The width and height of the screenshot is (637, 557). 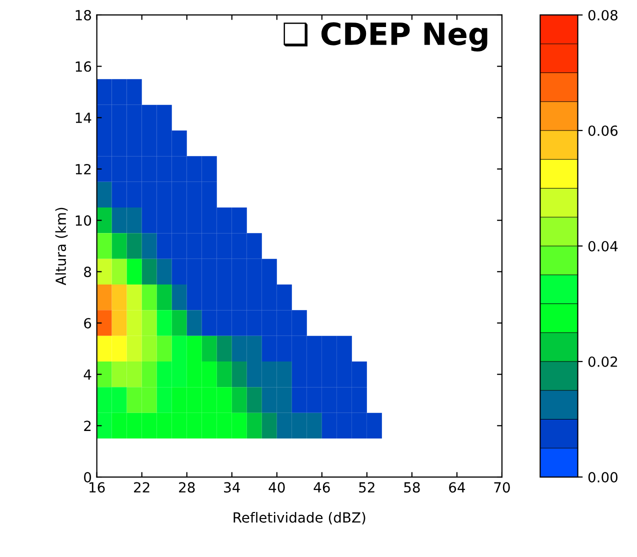 I want to click on y-tick-label: 0, so click(x=88, y=477).